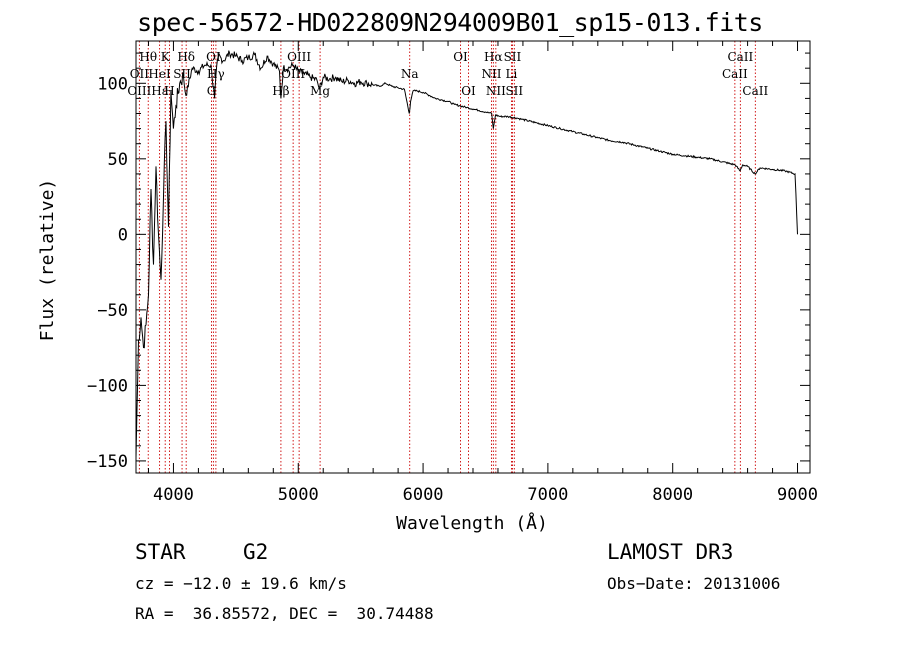 The width and height of the screenshot is (900, 649). What do you see at coordinates (166, 57) in the screenshot?
I see `spectral-line-label: K` at bounding box center [166, 57].